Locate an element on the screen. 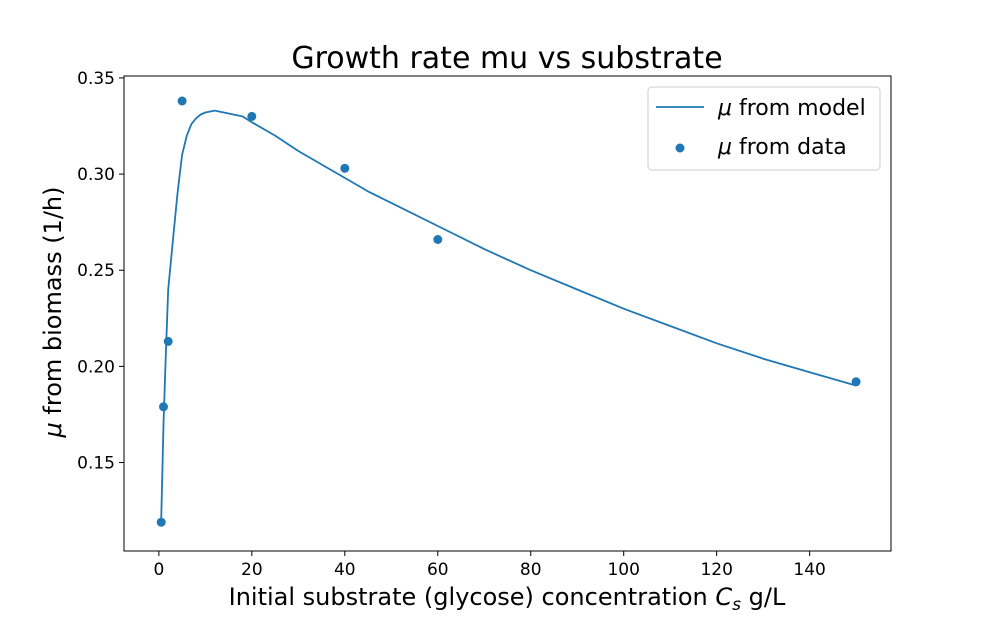 This screenshot has height=630, width=990. y-tick-label: 0.35 is located at coordinates (96, 79).